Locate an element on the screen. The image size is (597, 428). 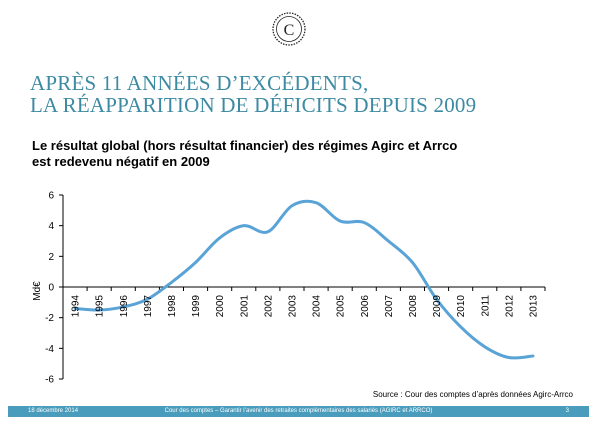
x-tick-label: 2004 is located at coordinates (317, 306).